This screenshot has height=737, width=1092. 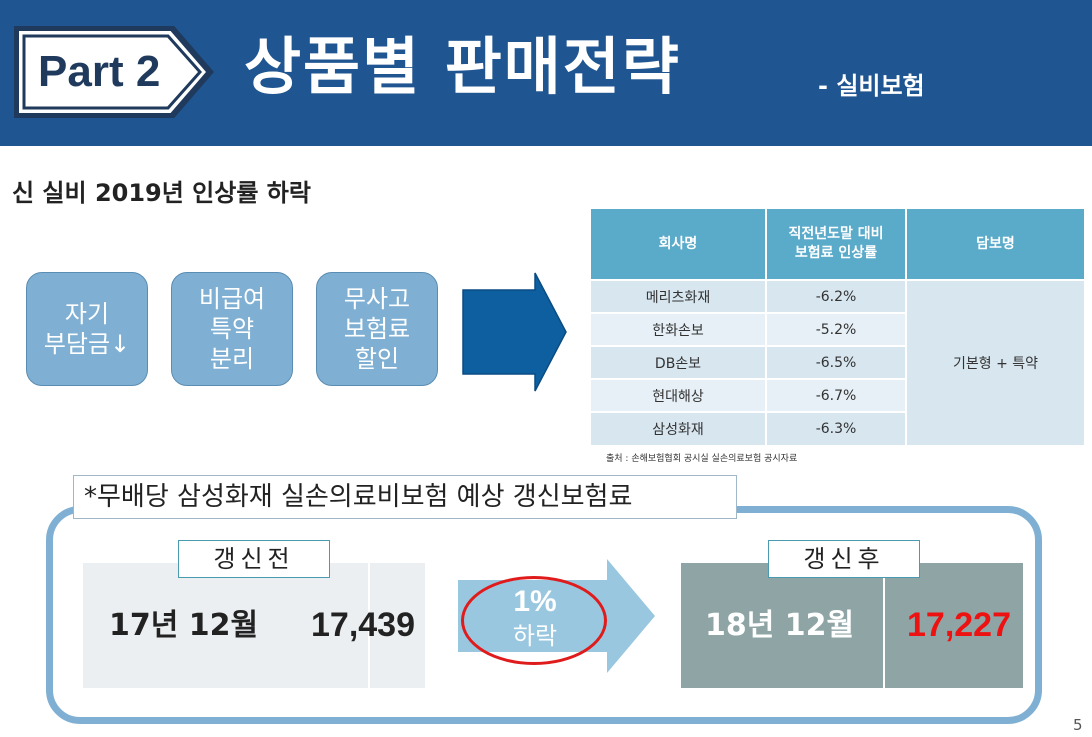 What do you see at coordinates (836, 253) in the screenshot?
I see `header-rate-line2: 보험료 인상률` at bounding box center [836, 253].